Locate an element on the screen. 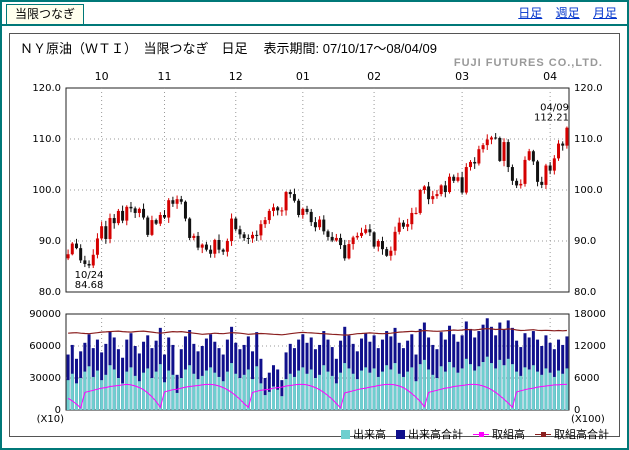  company-name: FUJI FUTURES CO.,LTD. is located at coordinates (528, 63).